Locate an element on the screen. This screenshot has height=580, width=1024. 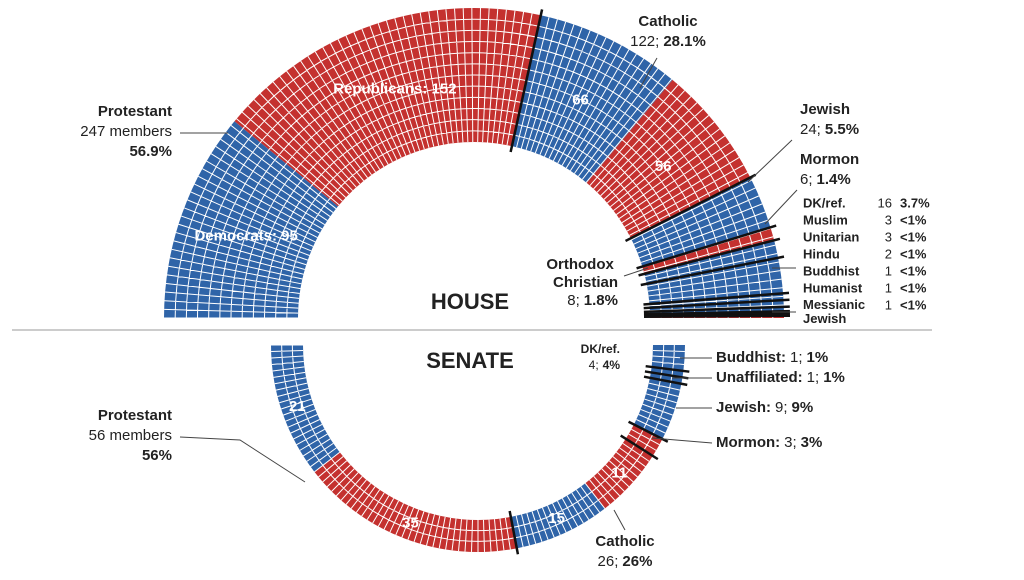
annotation-part: 24; is located at coordinates (810, 129).